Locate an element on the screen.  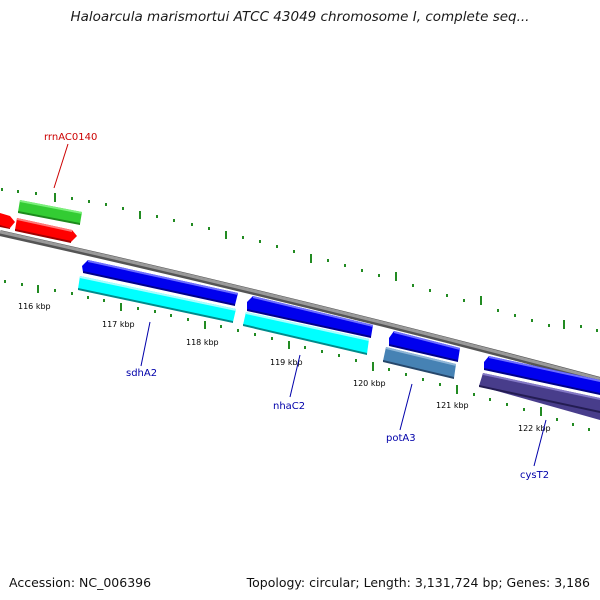
scale-label: 122 kbp is located at coordinates (534, 428).